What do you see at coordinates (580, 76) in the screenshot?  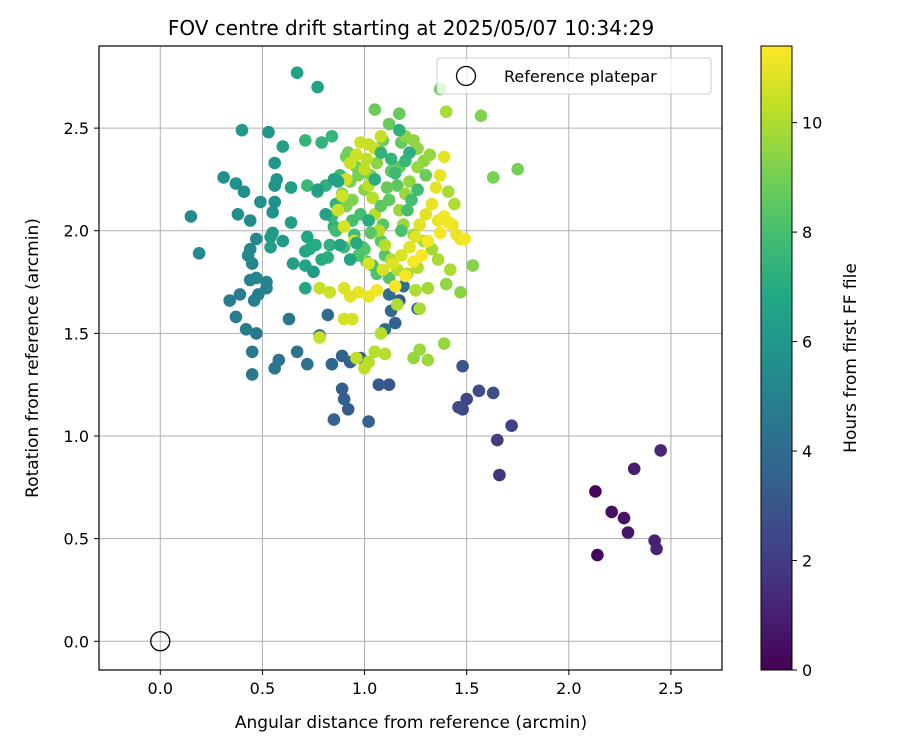 I see `legend-entry-reference: Reference platepar` at bounding box center [580, 76].